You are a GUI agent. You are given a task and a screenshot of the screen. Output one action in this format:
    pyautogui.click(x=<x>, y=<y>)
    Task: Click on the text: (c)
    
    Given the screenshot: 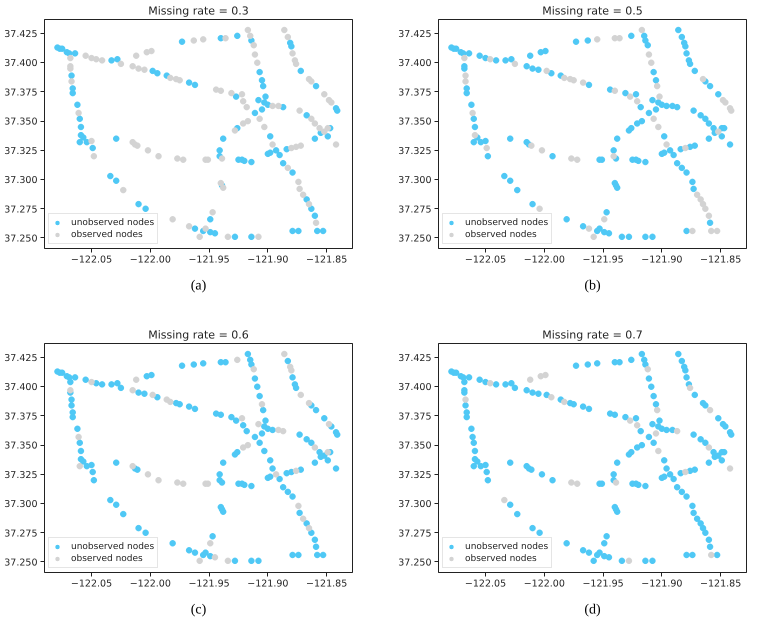 What is the action you would take?
    pyautogui.click(x=198, y=610)
    